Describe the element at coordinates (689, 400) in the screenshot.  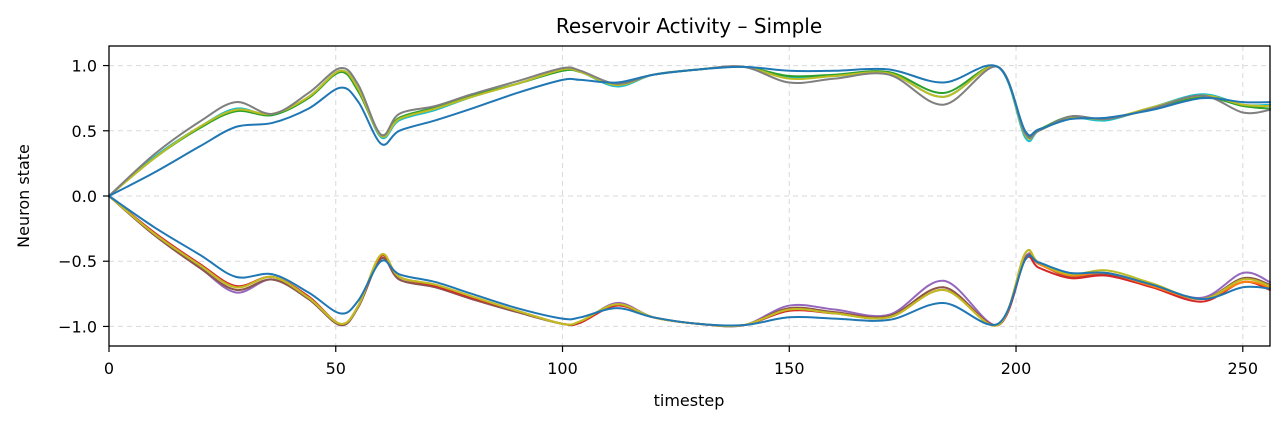
I see `x-axis-label: timestep` at that location.